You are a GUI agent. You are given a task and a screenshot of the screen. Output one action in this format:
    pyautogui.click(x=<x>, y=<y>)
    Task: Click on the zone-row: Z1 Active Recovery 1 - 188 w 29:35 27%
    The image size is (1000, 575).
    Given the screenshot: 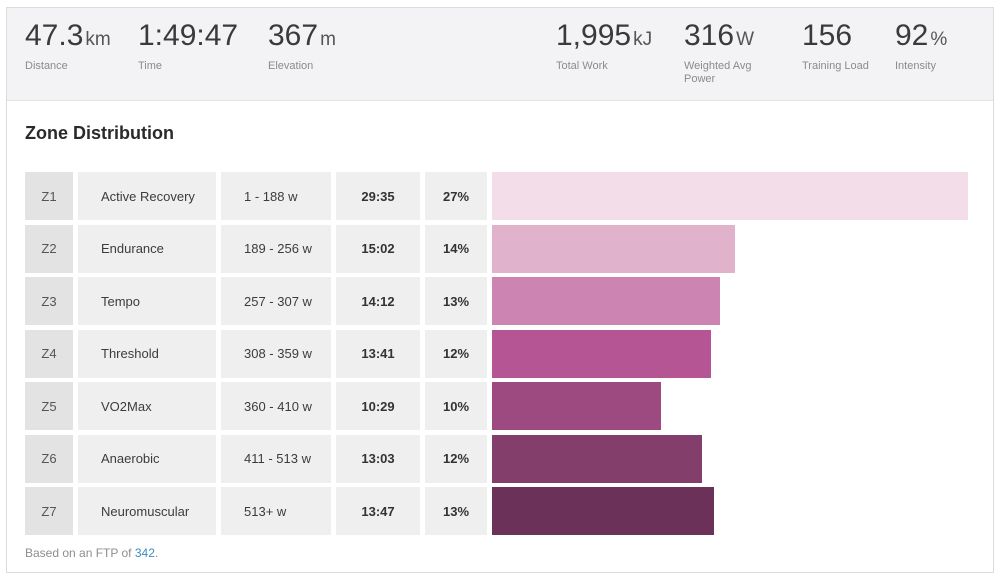 What is the action you would take?
    pyautogui.click(x=500, y=196)
    